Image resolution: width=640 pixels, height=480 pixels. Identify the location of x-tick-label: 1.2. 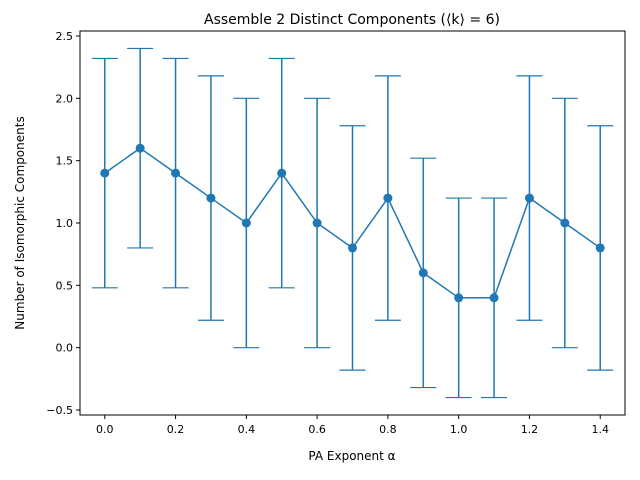
(530, 429).